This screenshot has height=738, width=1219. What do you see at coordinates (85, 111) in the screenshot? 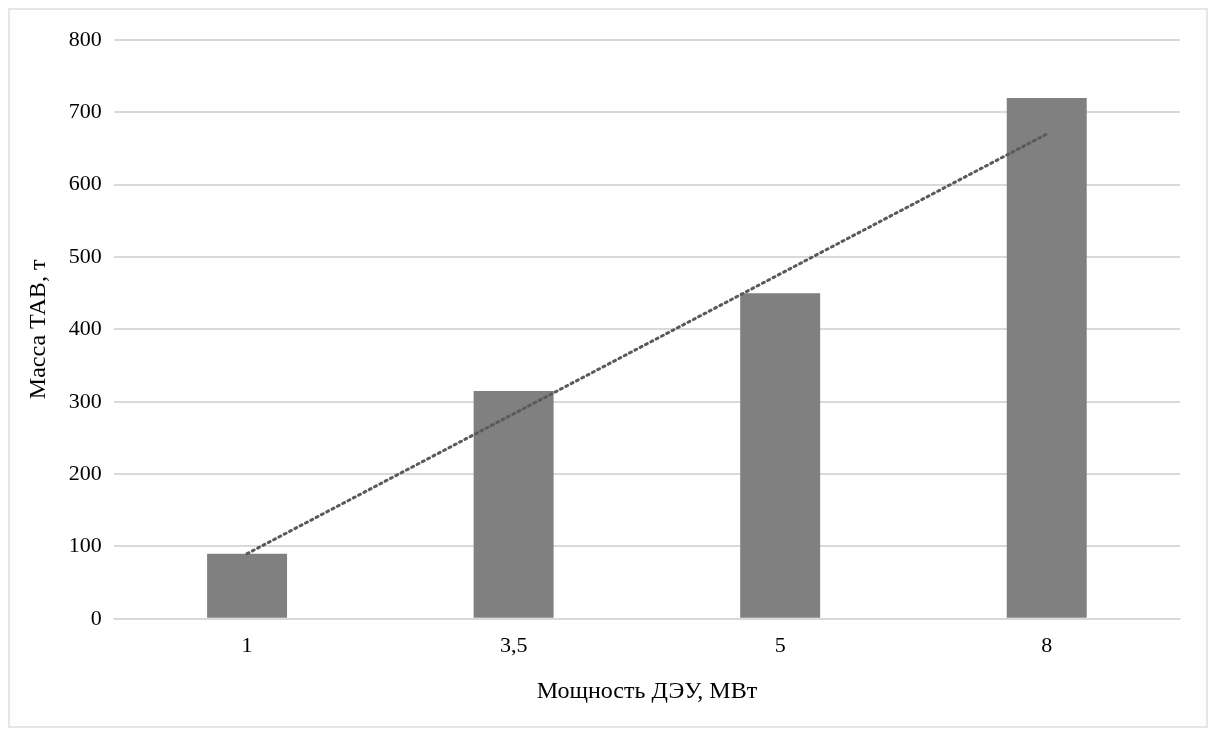
I see `y-tick-label: 700` at bounding box center [85, 111].